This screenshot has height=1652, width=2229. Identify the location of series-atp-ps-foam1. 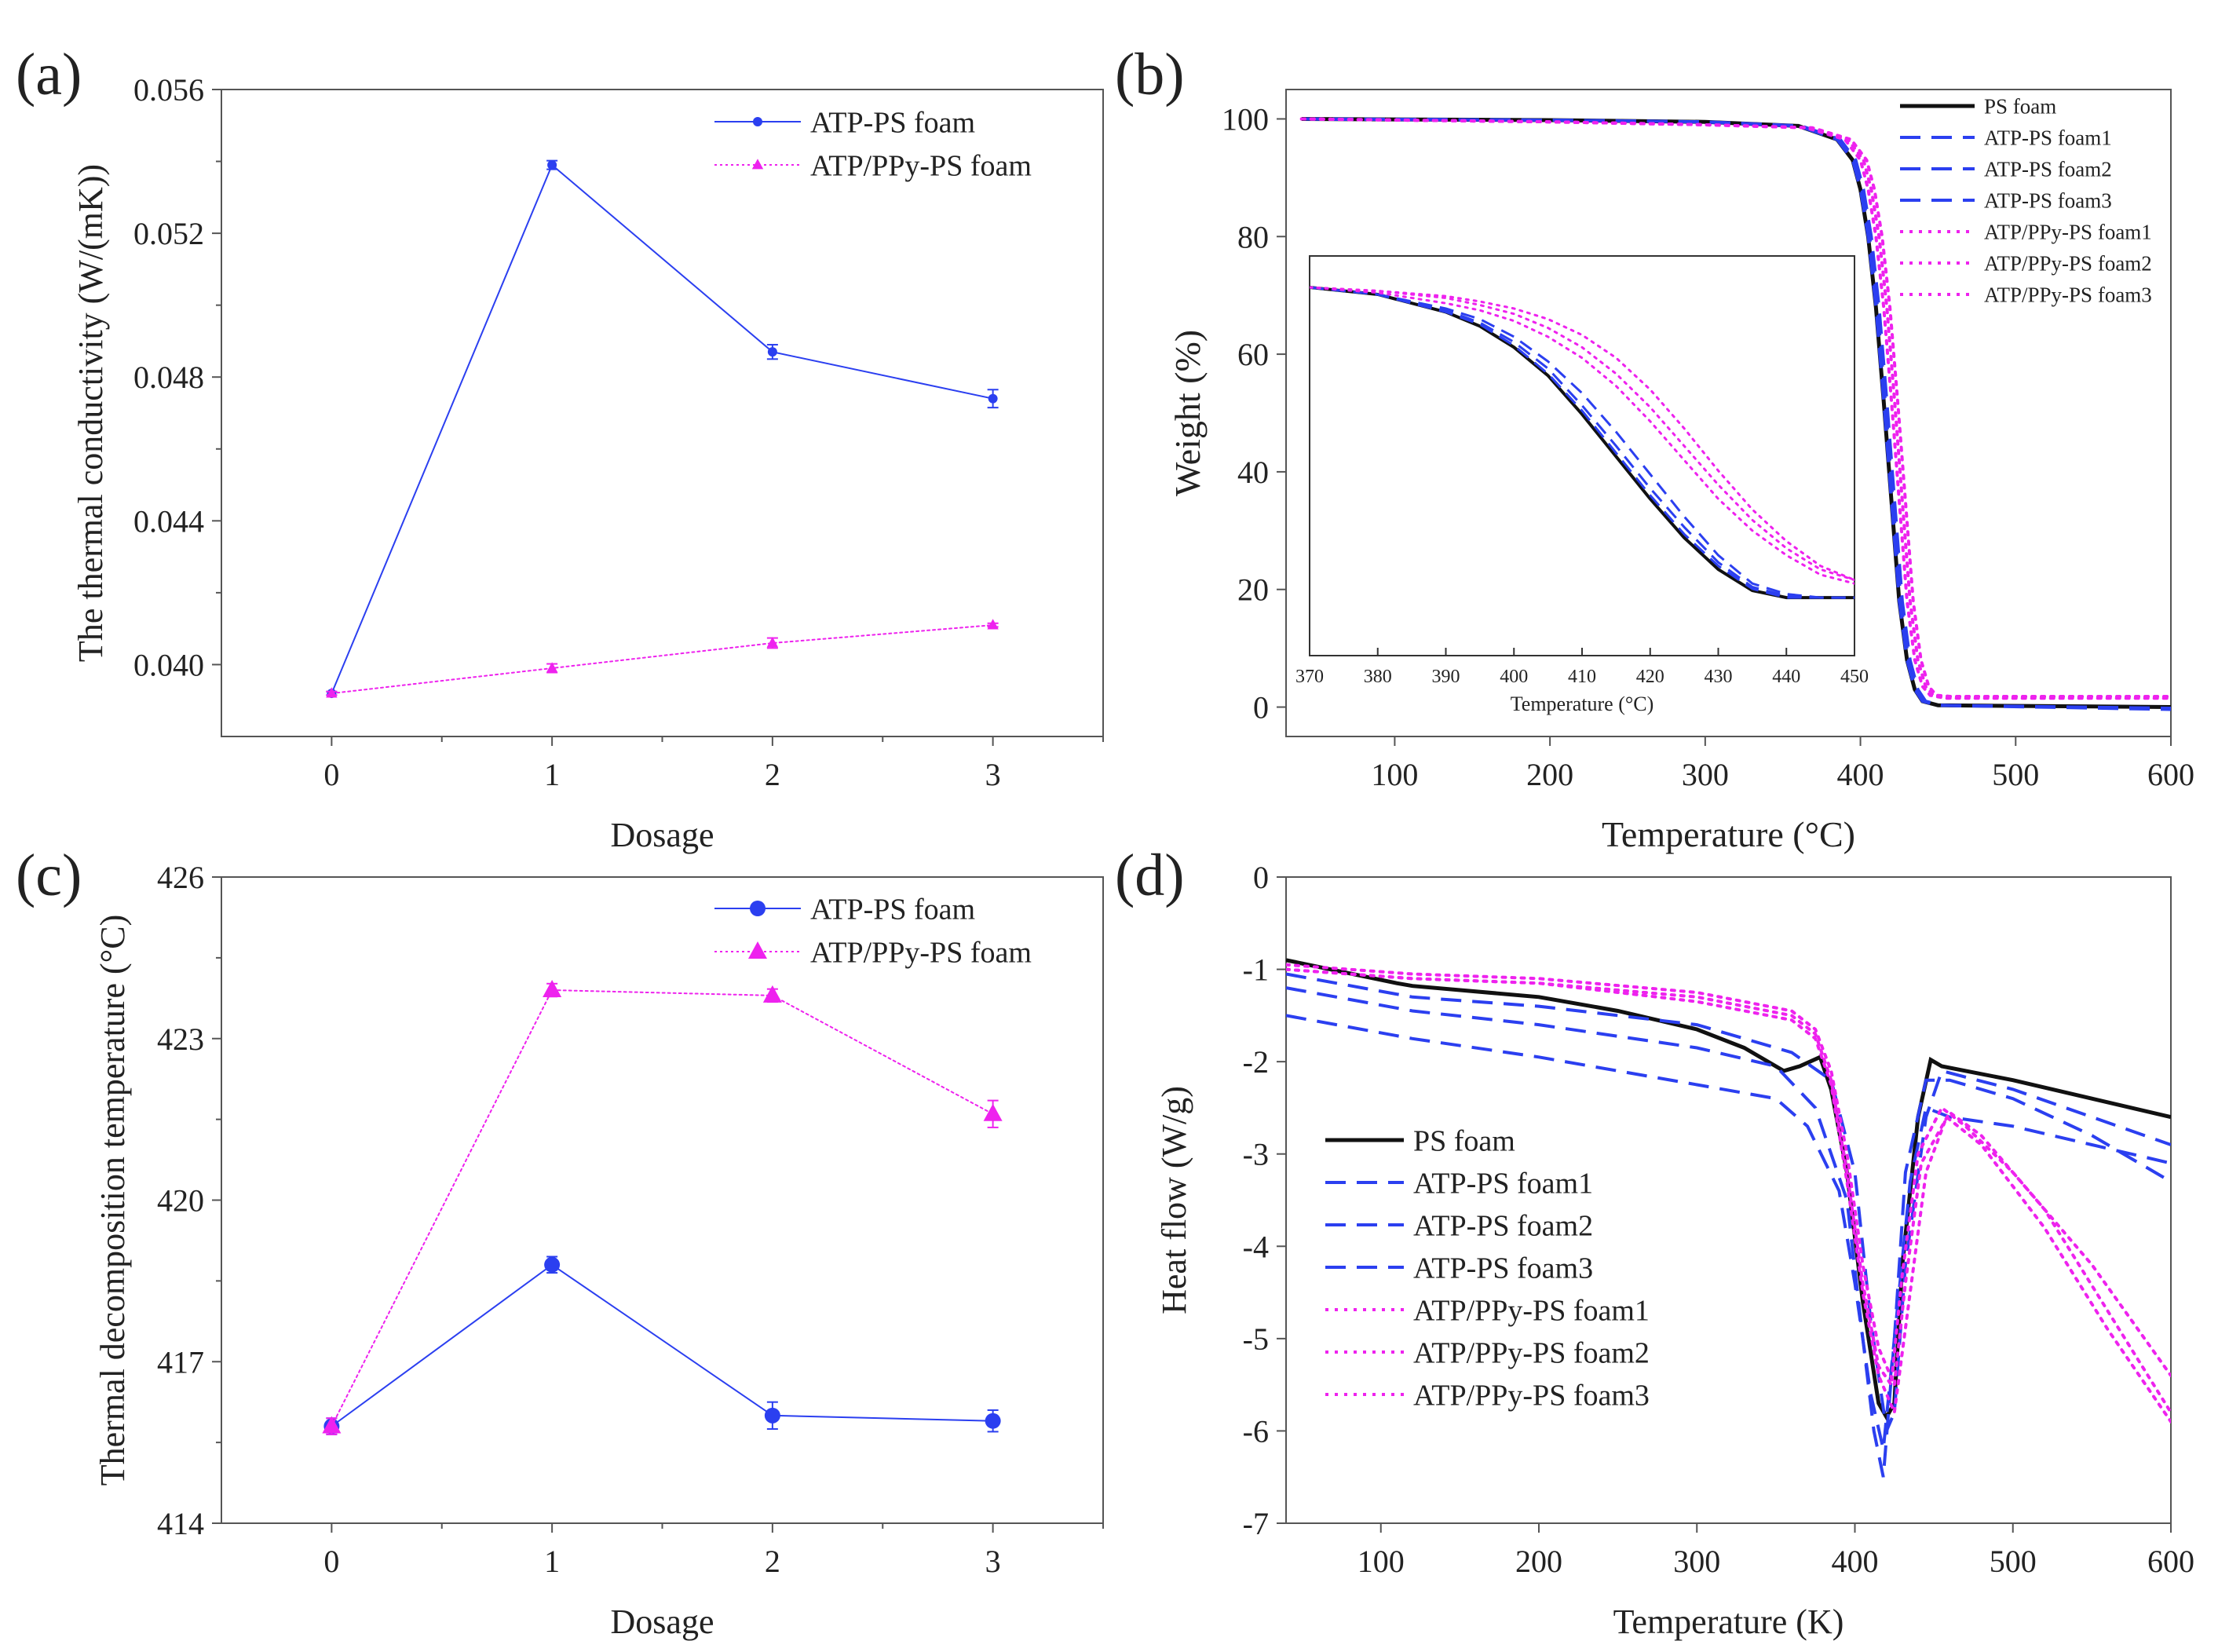
(1728, 1204).